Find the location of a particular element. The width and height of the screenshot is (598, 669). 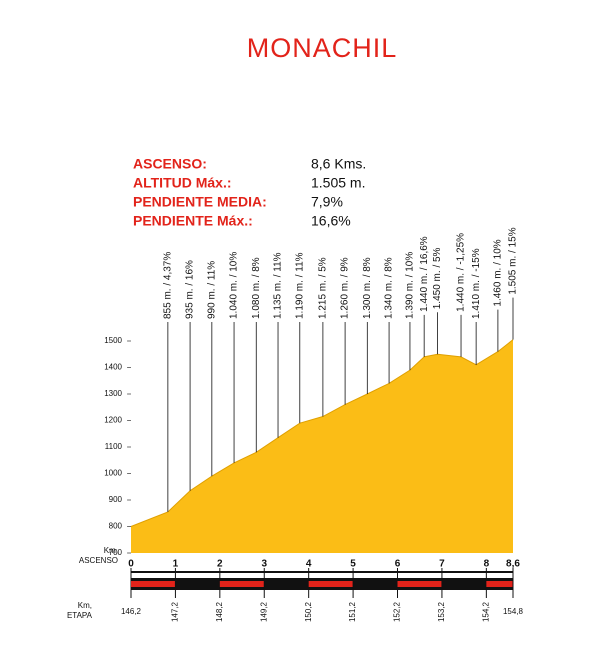

point-label: 1.260 m. / 9% is located at coordinates (345, 288).